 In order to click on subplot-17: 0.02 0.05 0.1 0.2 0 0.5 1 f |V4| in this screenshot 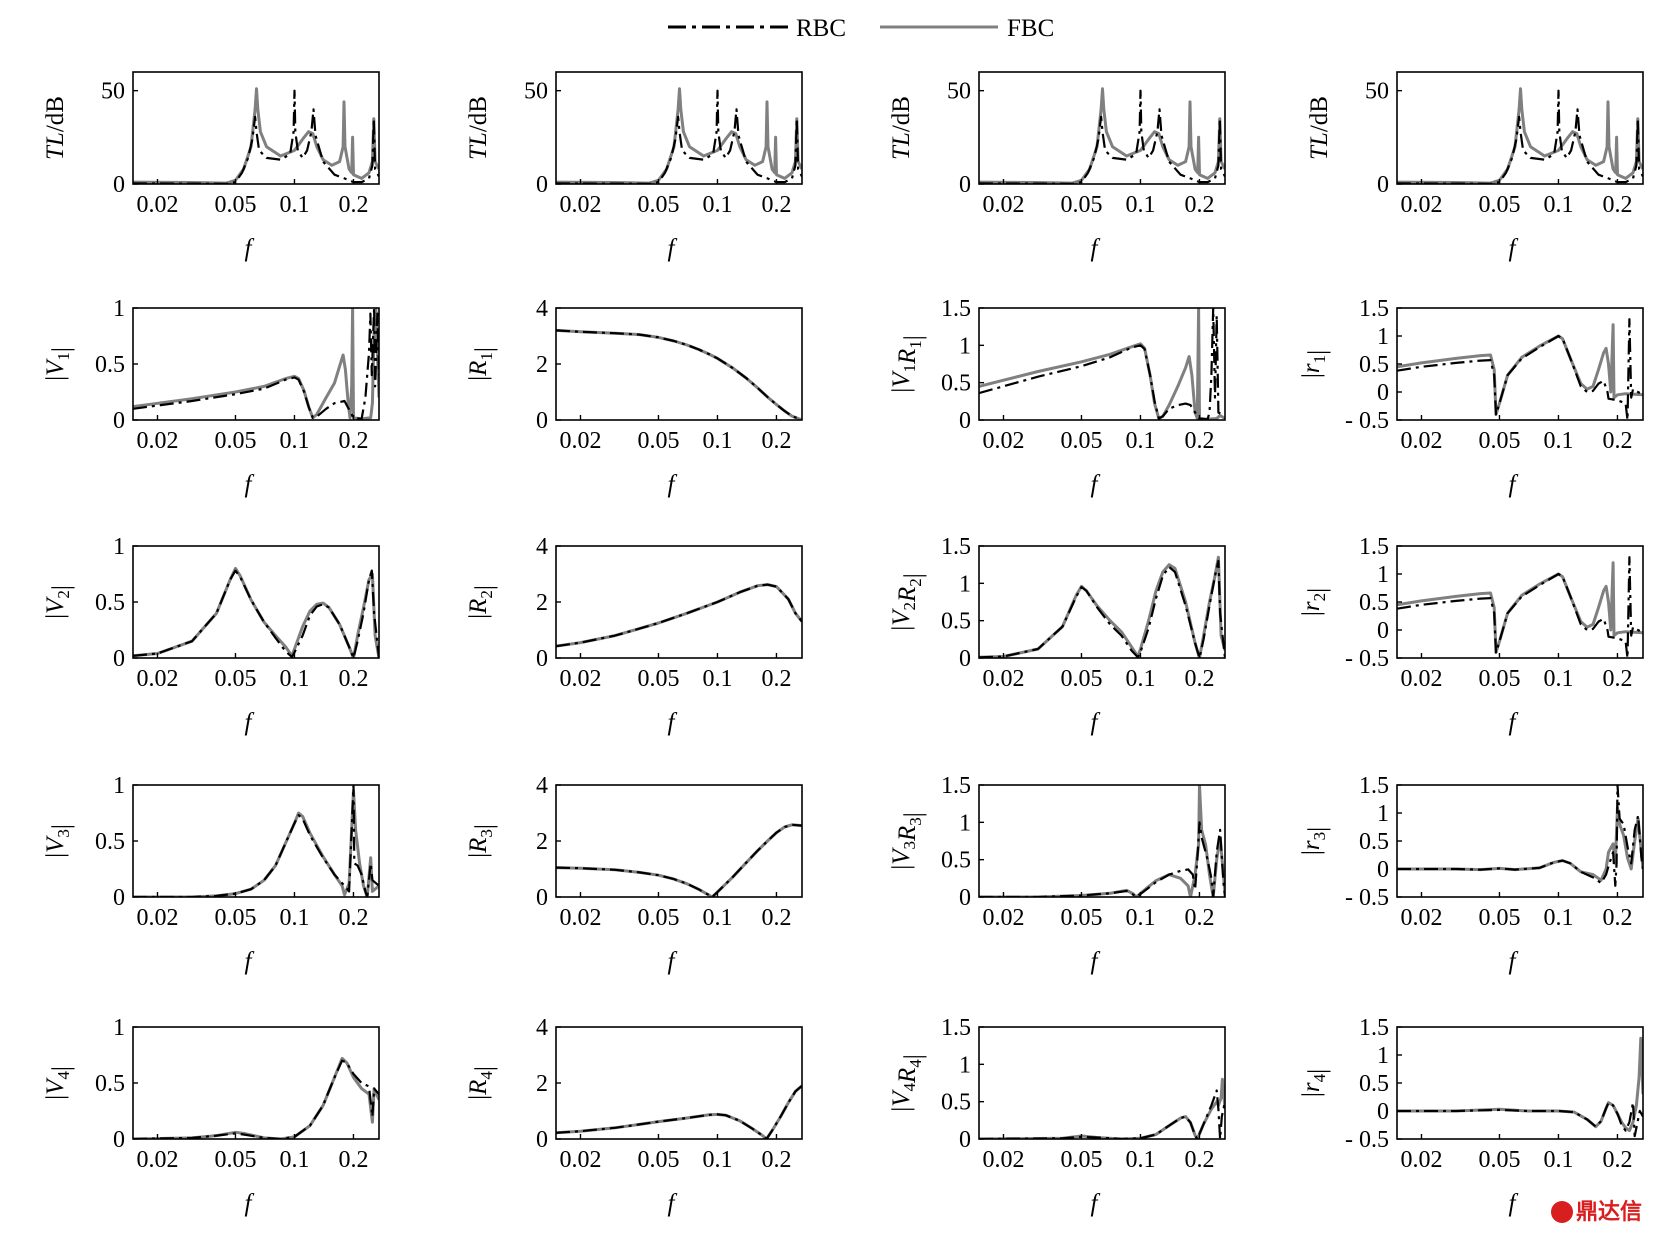, I will do `click(211, 1116)`.